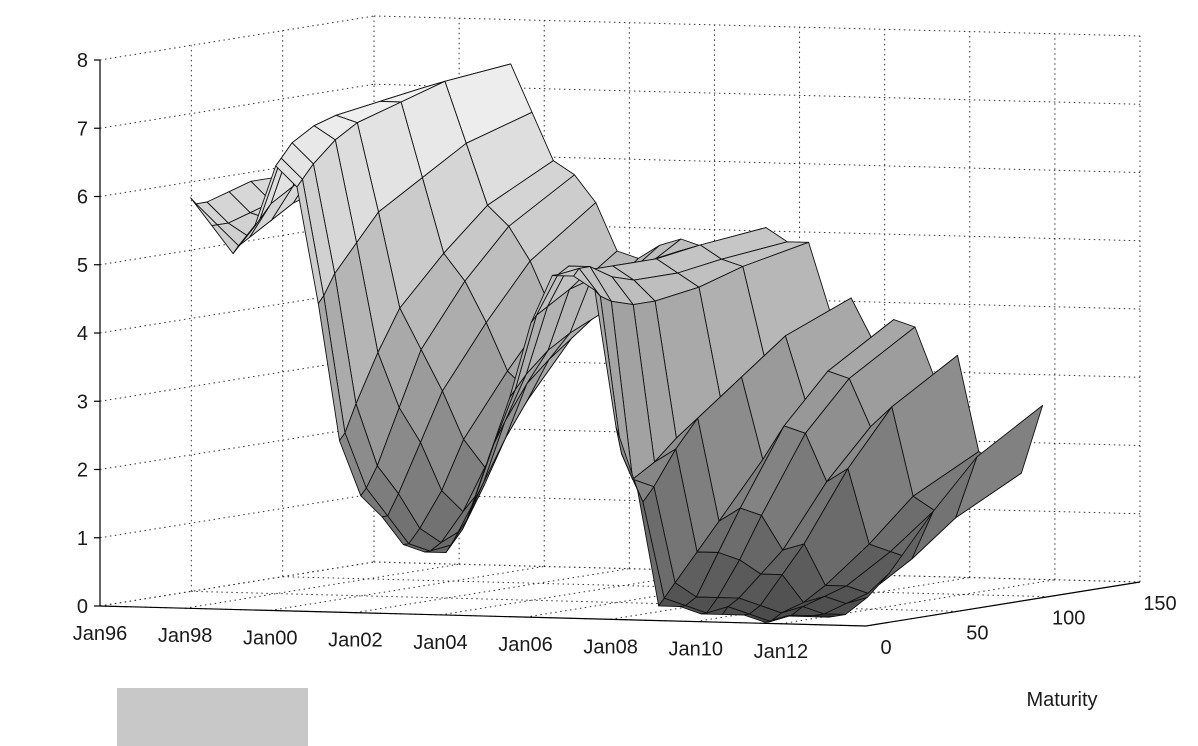  What do you see at coordinates (82, 471) in the screenshot?
I see `z-tick-label: 2` at bounding box center [82, 471].